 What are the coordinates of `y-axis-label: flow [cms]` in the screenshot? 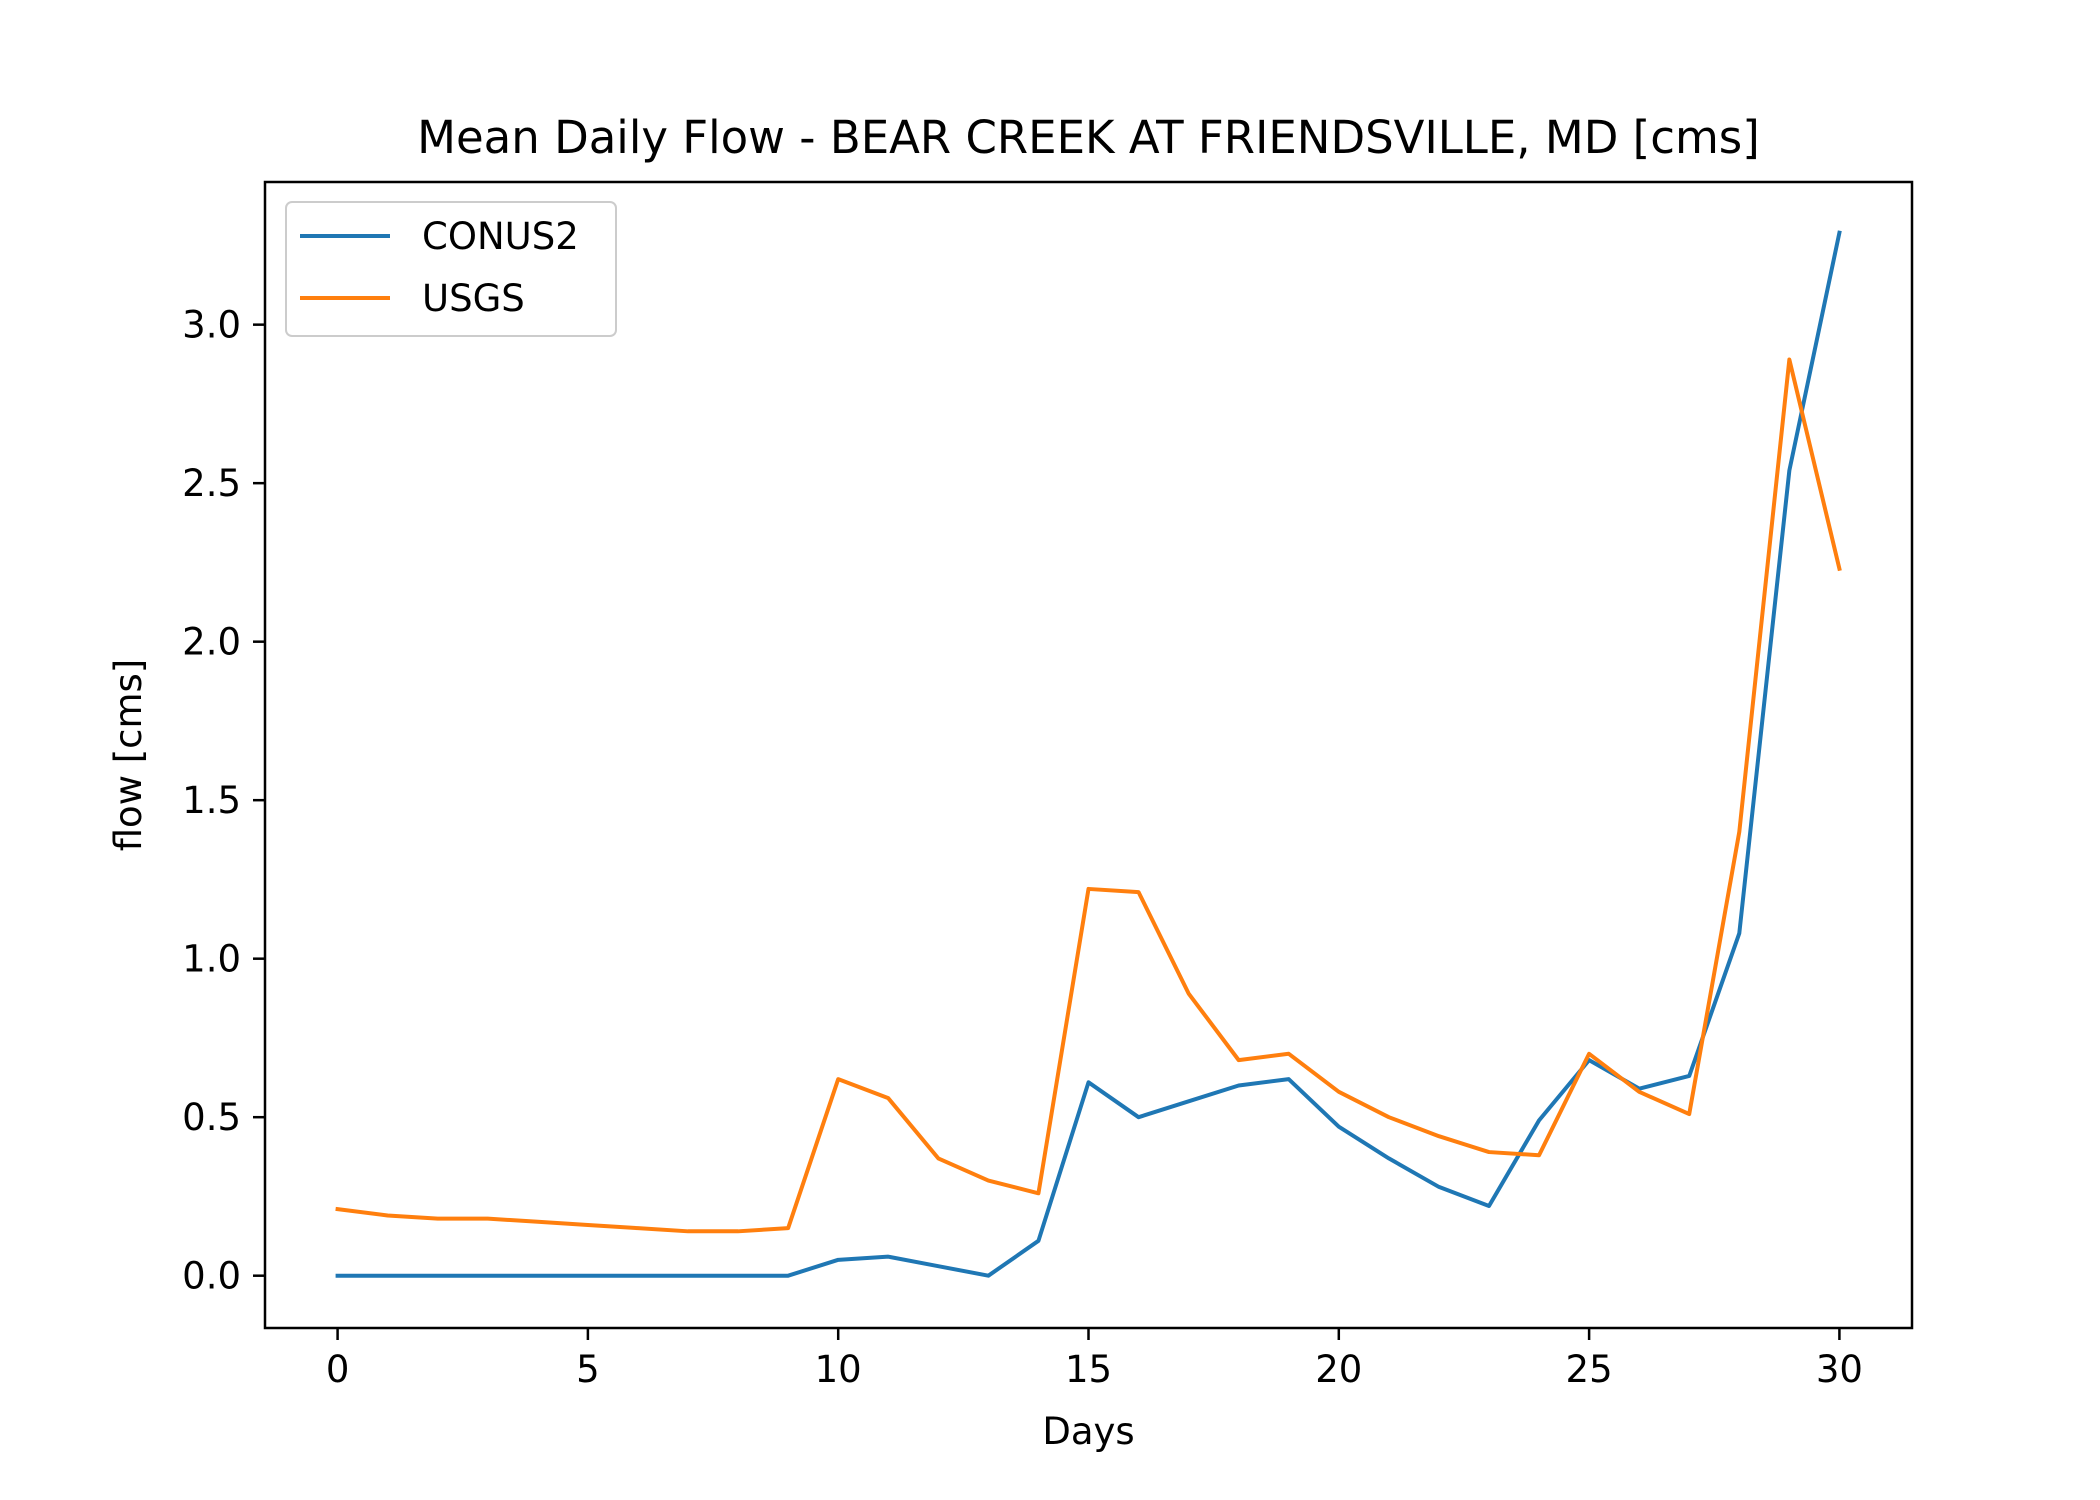 It's located at (128, 755).